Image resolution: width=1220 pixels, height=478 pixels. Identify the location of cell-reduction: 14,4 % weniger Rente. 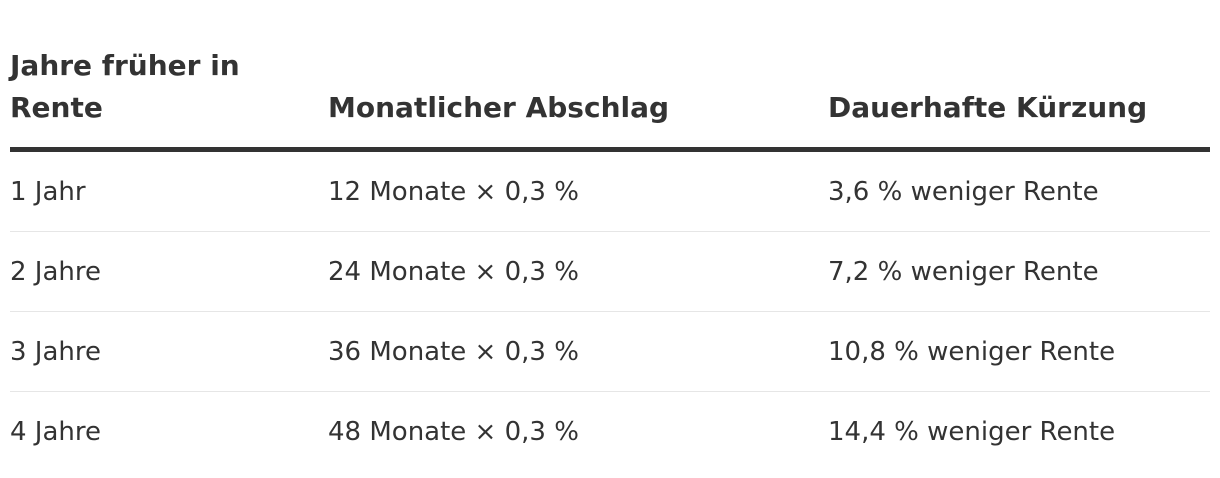
(972, 431).